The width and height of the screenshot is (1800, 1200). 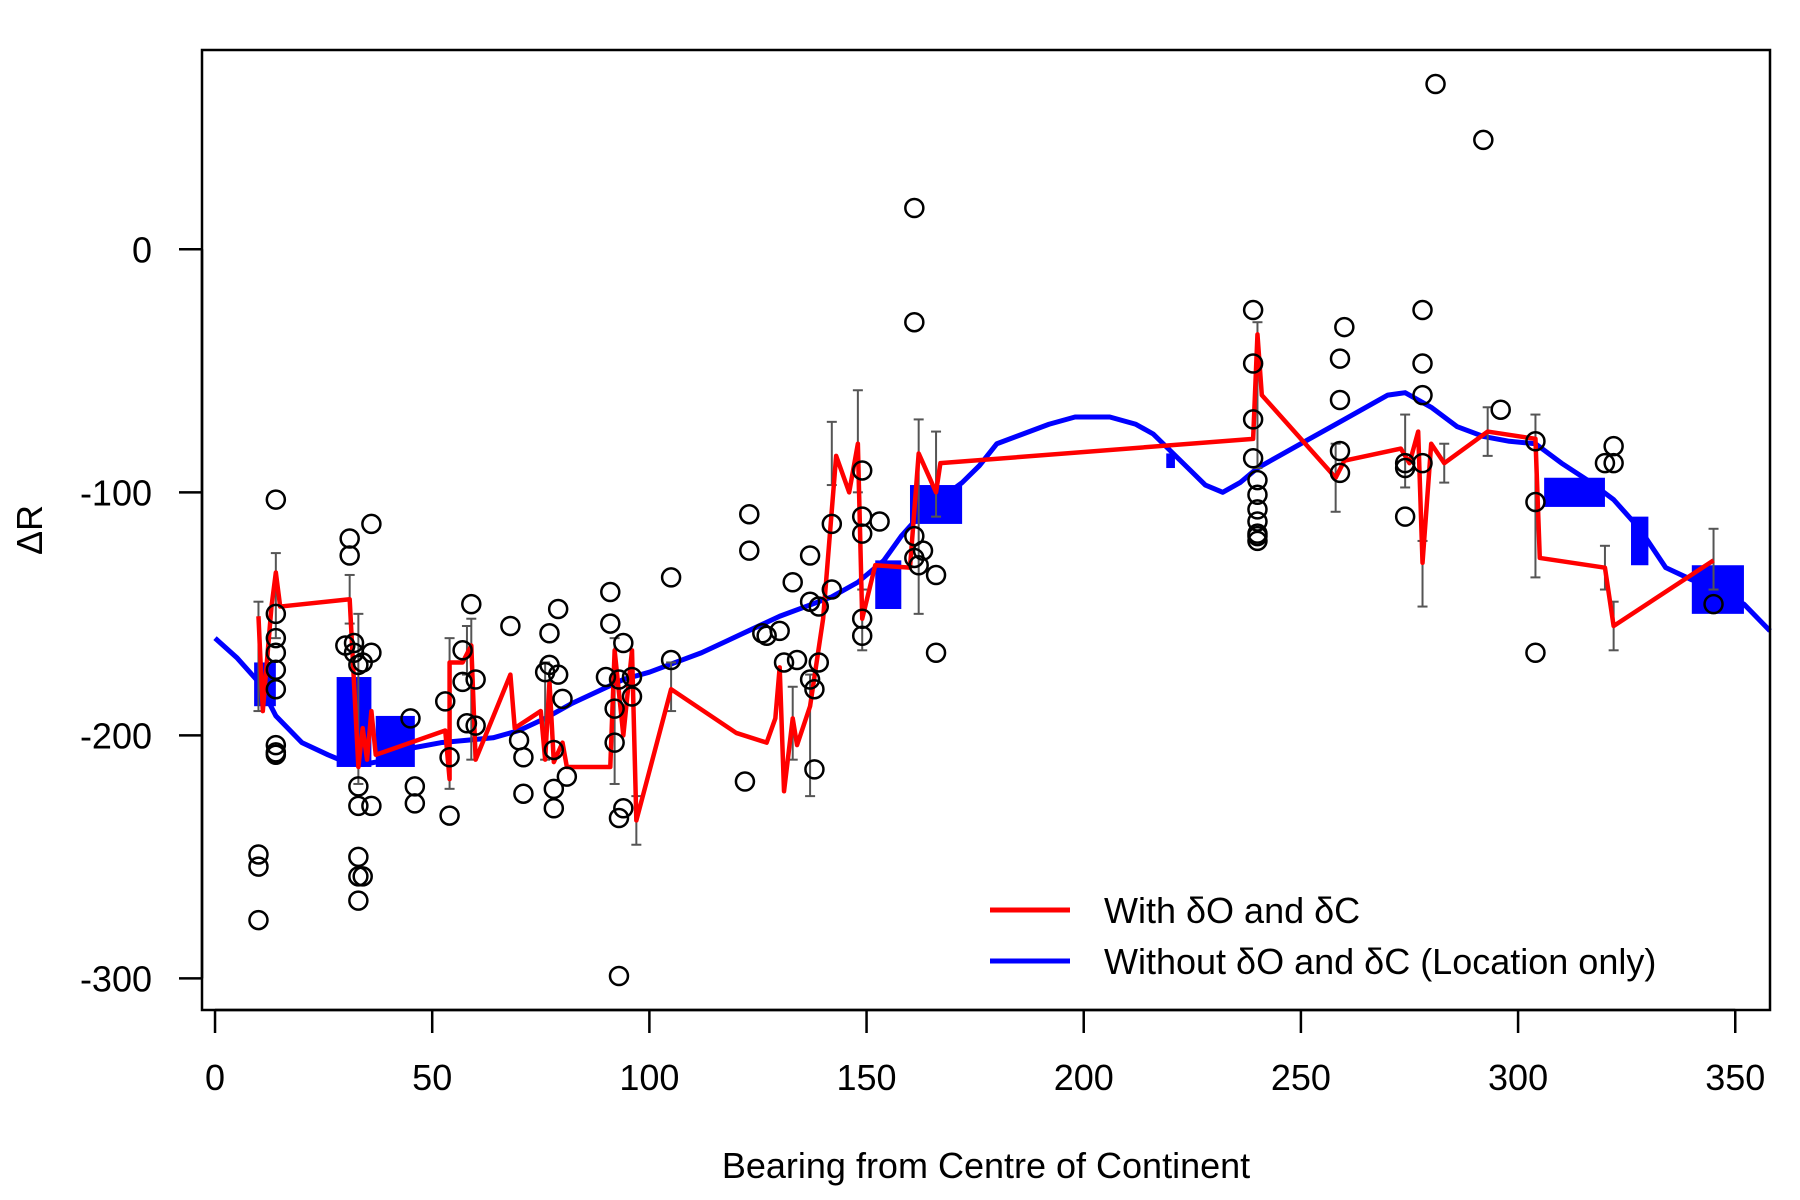 I want to click on y-axis-title: ΔR, so click(x=29, y=530).